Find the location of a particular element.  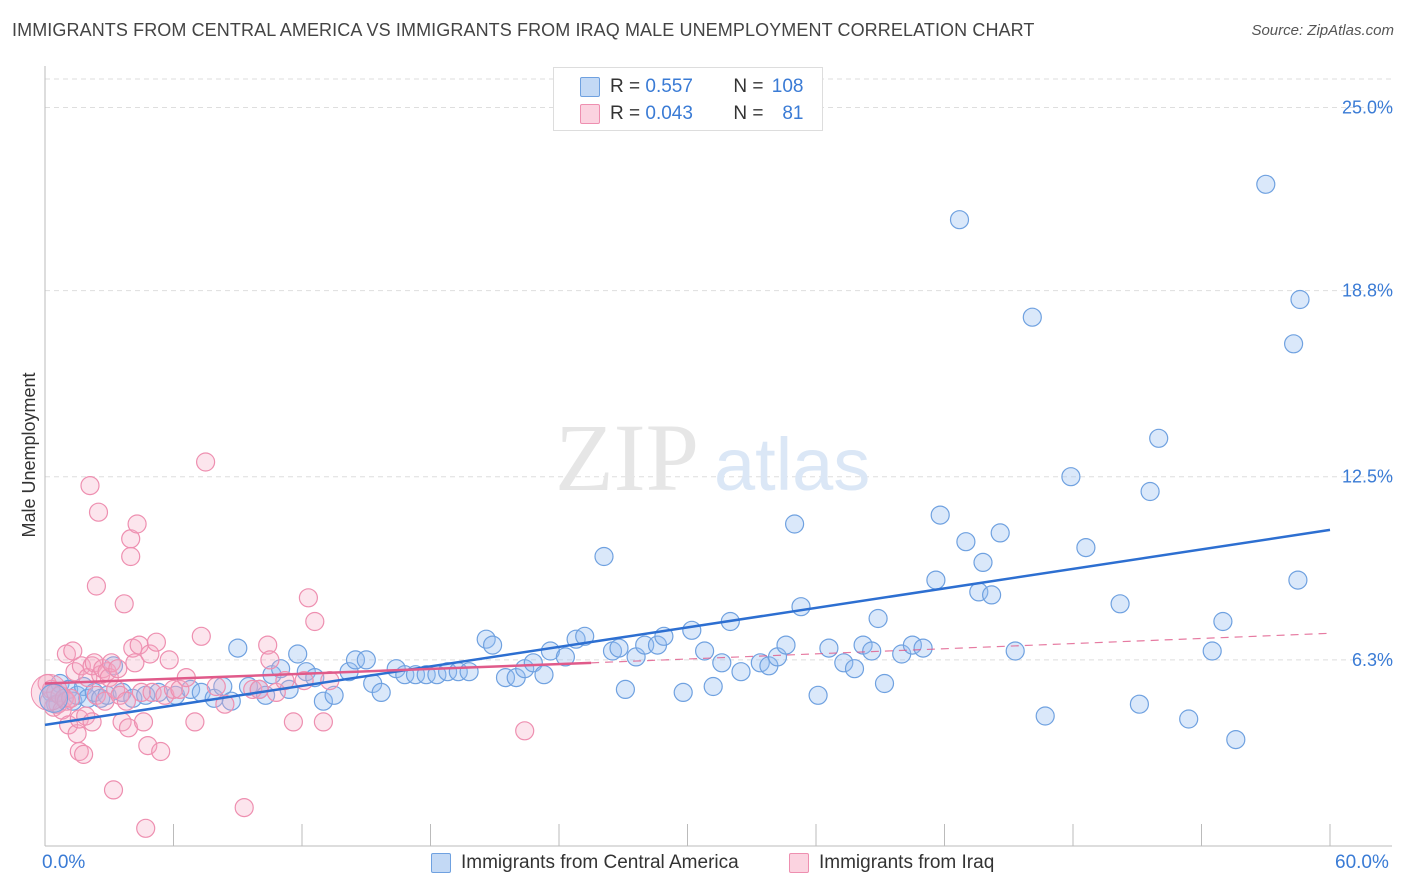

zipatlas-watermark: ZIP atlas is located at coordinates (712, 457).